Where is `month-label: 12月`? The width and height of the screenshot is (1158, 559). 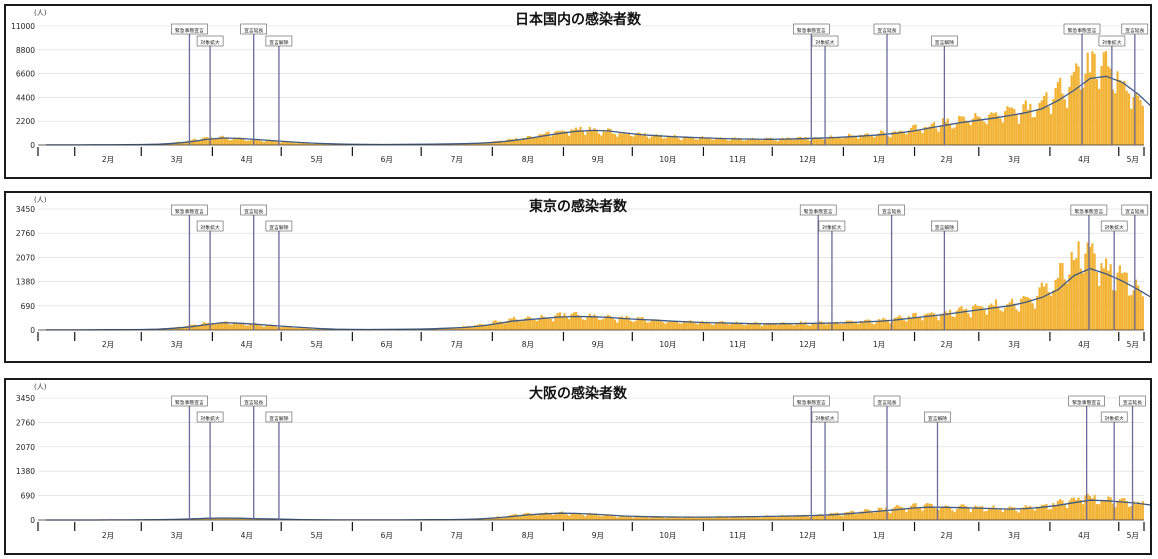
month-label: 12月 is located at coordinates (807, 159).